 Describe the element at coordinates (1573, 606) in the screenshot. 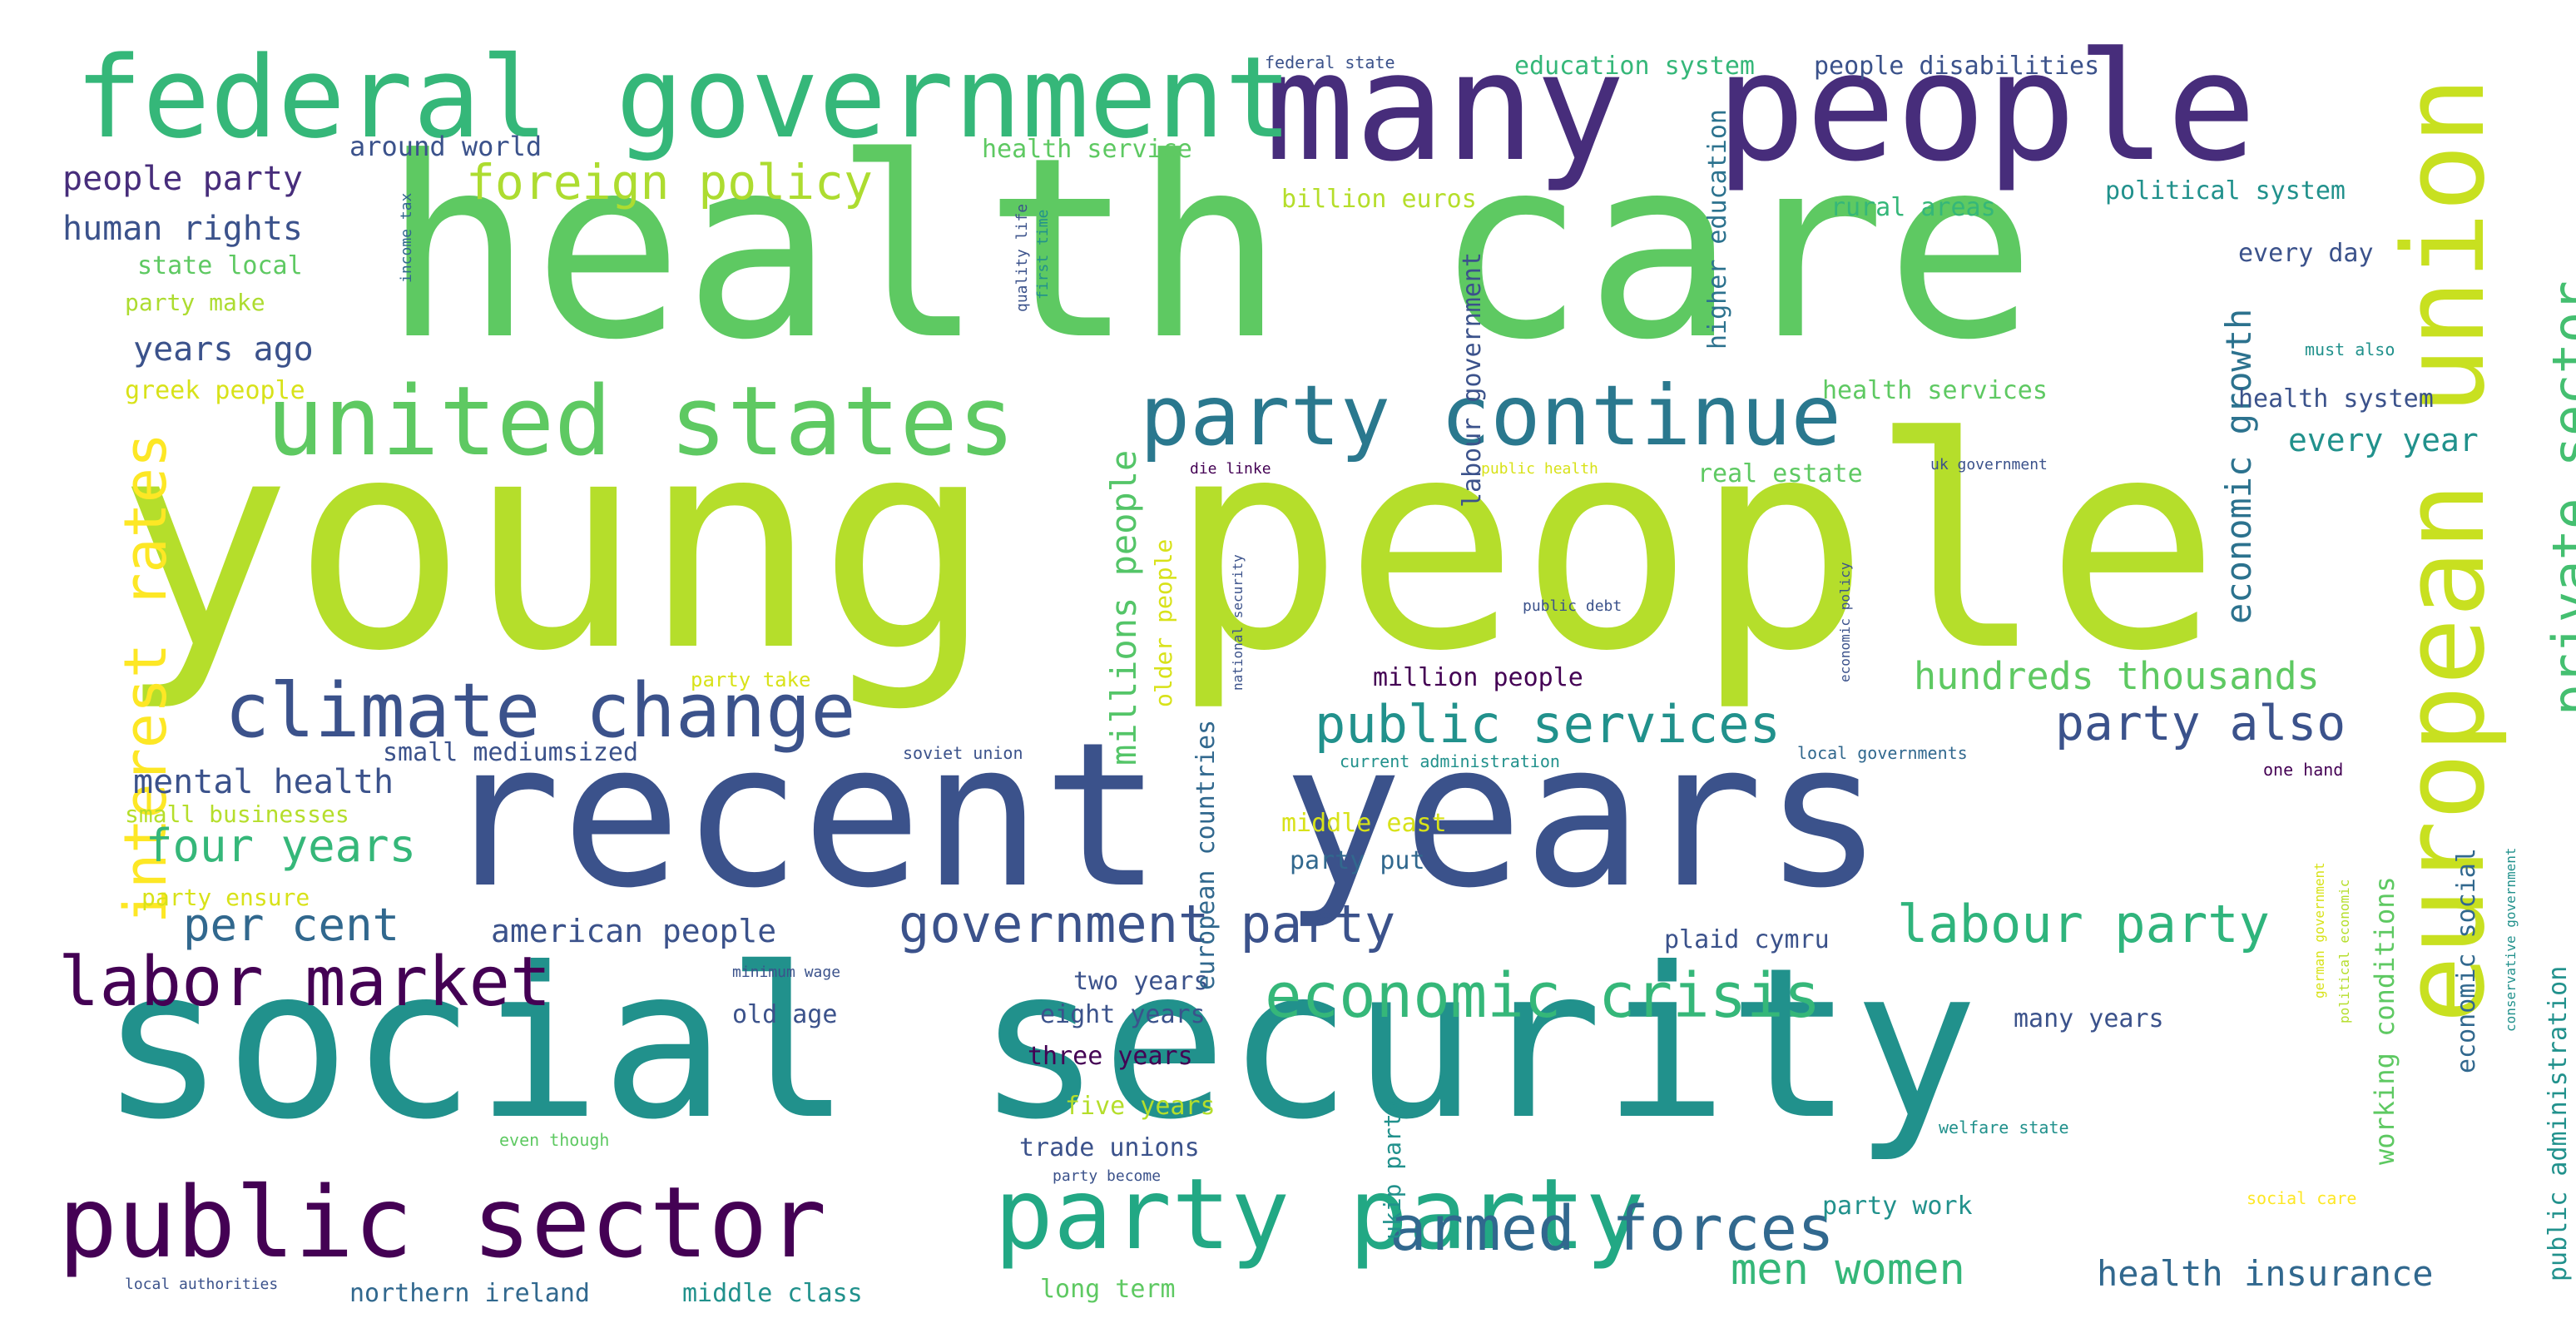

I see `cloud-word: public debt` at that location.